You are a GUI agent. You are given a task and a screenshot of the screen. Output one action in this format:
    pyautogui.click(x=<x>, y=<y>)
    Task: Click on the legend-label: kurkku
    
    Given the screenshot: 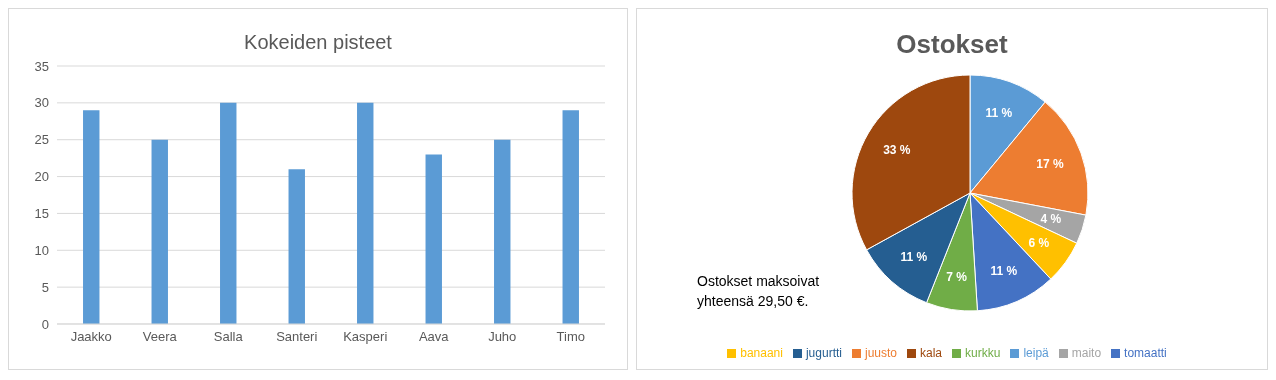 What is the action you would take?
    pyautogui.click(x=983, y=353)
    